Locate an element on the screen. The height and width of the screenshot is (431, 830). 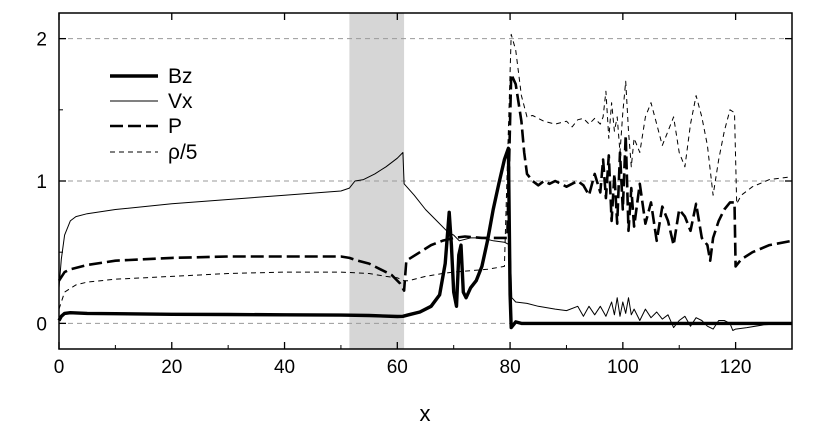
y-tick-label-1: 1 is located at coordinates (41, 182).